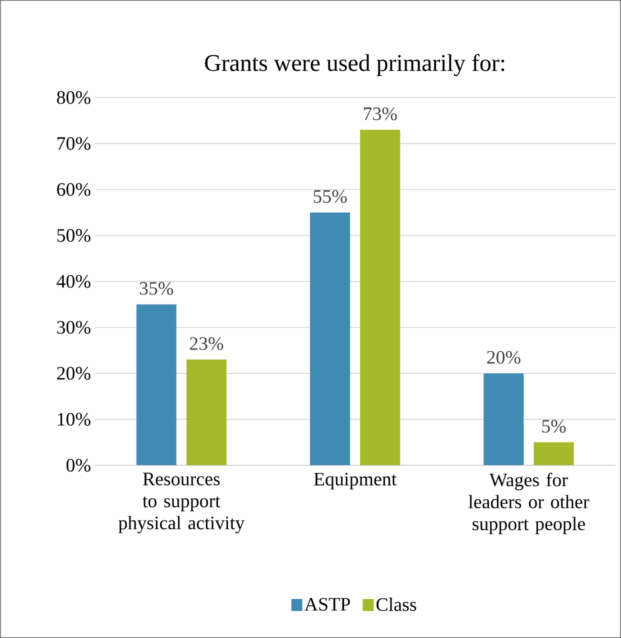  What do you see at coordinates (529, 503) in the screenshot?
I see `x-tick-label: Wages for leaders or other support people` at bounding box center [529, 503].